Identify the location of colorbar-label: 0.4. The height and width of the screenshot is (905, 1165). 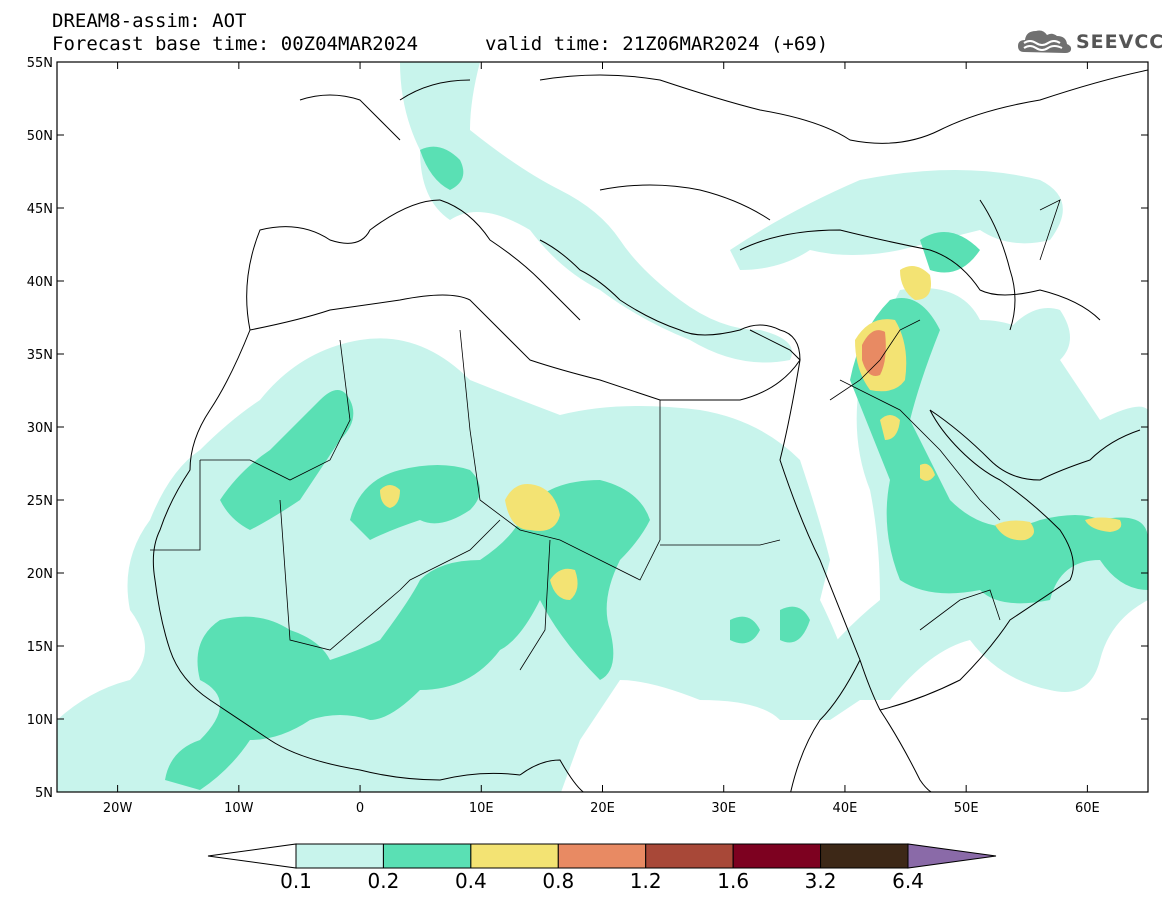
(471, 881).